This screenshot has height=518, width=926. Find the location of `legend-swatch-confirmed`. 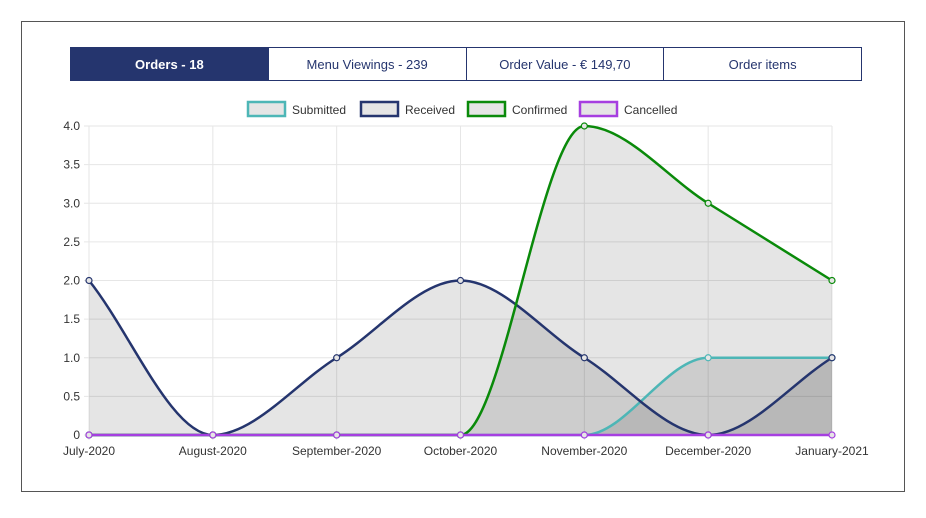

legend-swatch-confirmed is located at coordinates (486, 109).